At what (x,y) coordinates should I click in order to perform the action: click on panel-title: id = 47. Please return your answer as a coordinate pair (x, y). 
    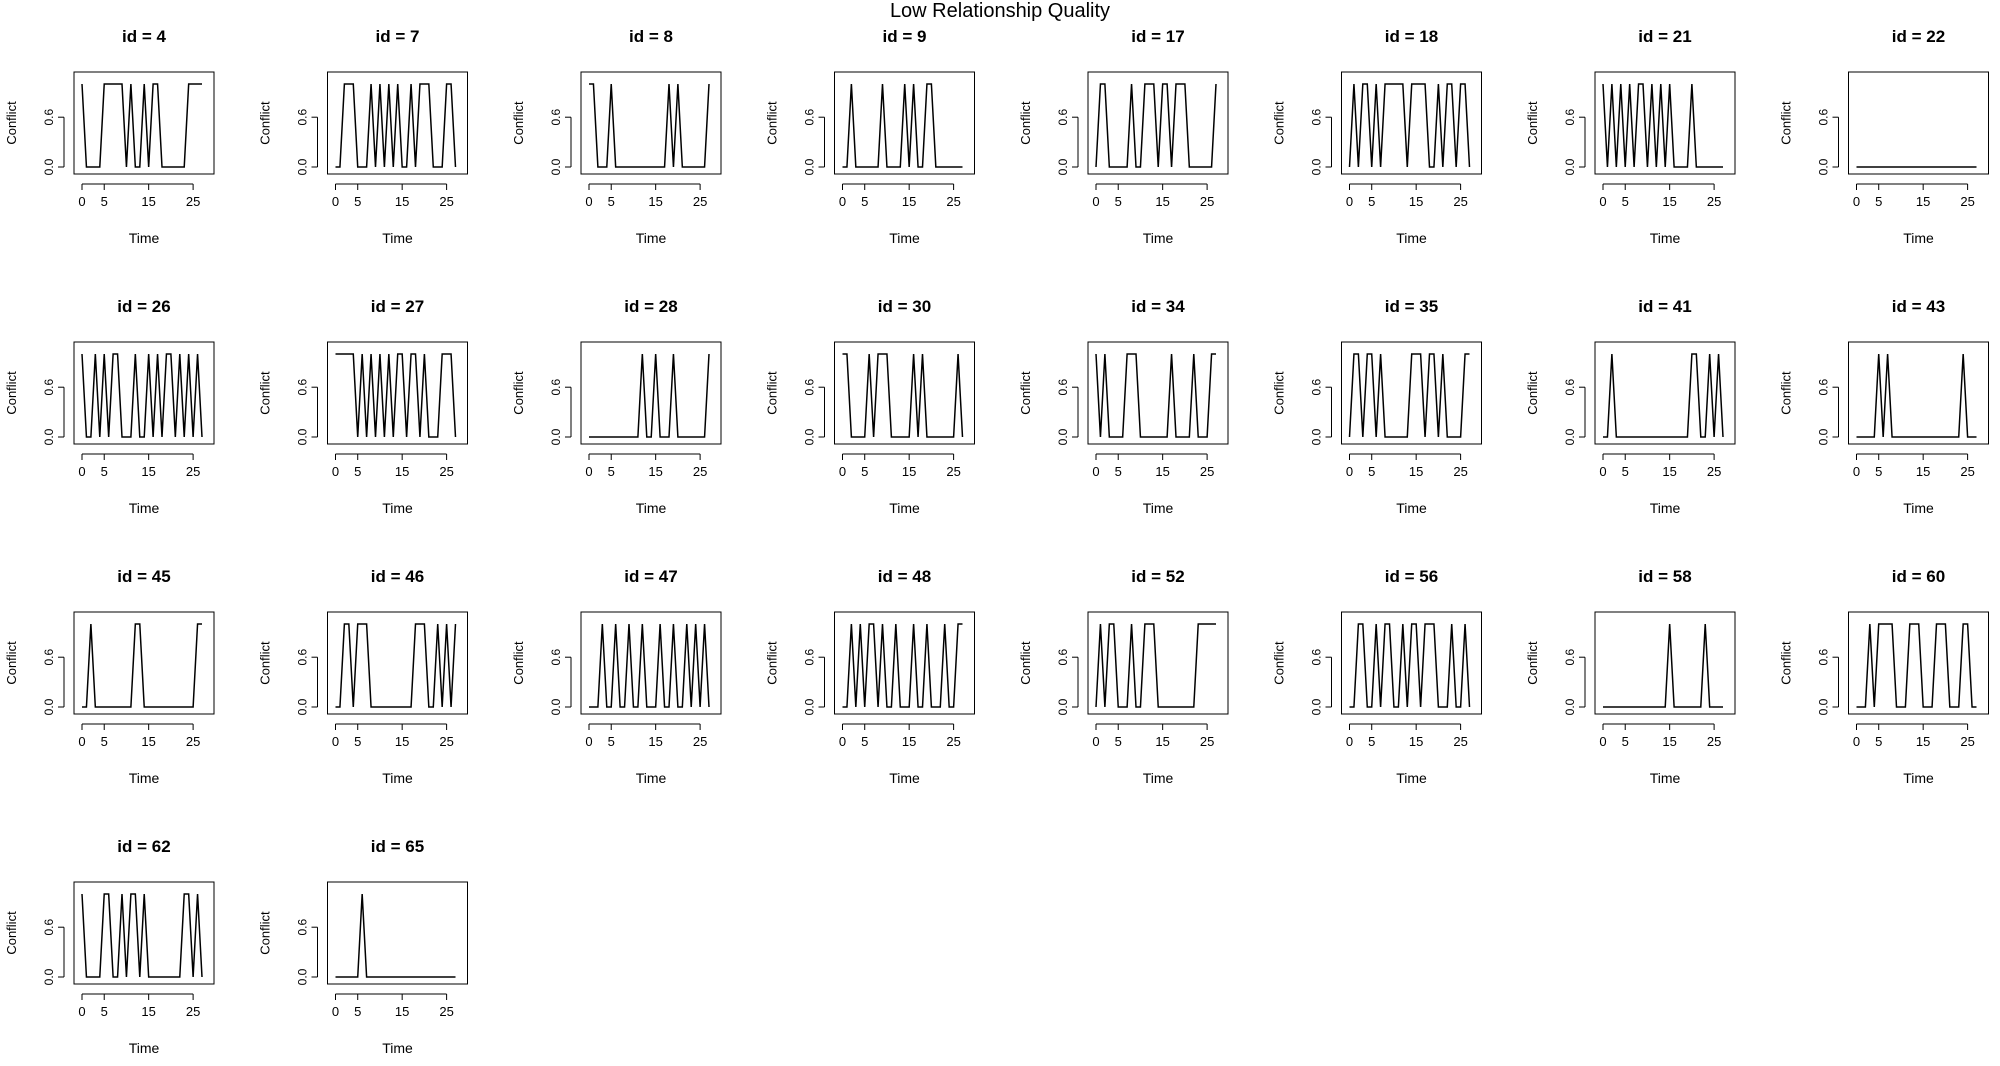
    Looking at the image, I should click on (650, 576).